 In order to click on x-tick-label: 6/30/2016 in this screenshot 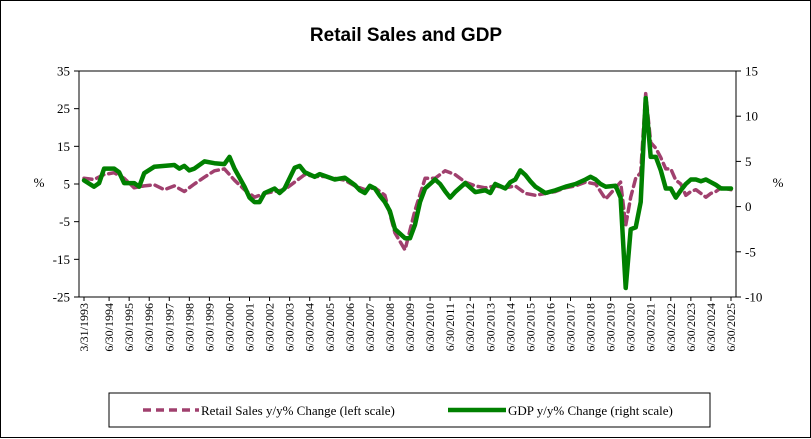, I will do `click(550, 327)`.